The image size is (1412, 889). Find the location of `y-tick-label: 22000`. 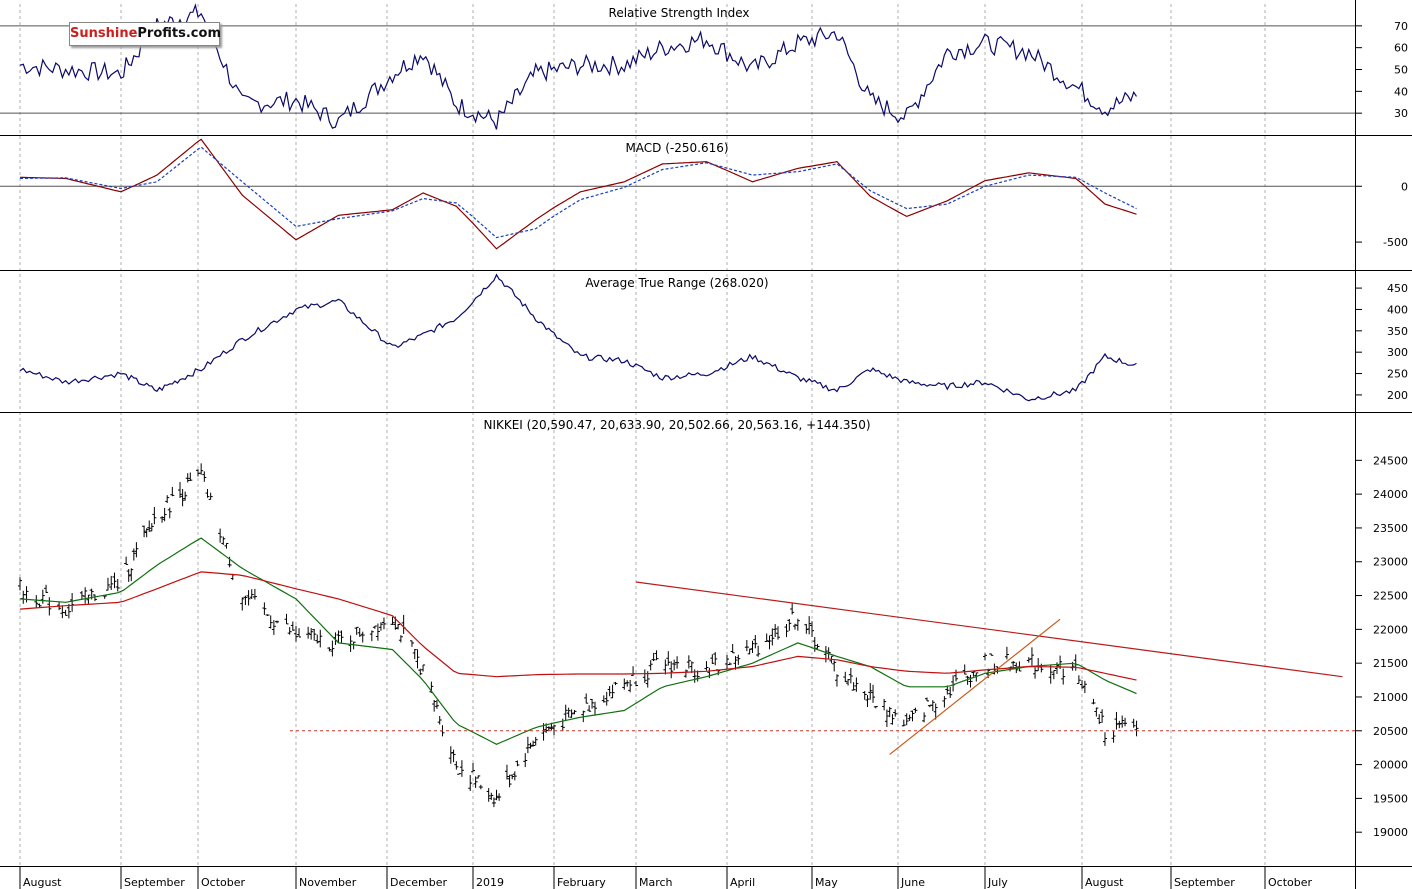

y-tick-label: 22000 is located at coordinates (1390, 629).